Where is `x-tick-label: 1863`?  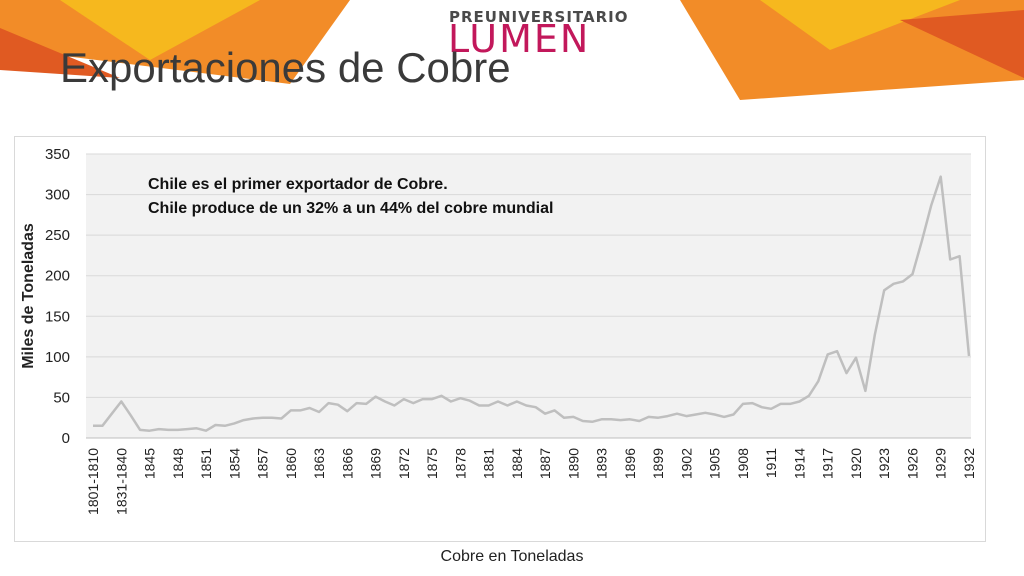 x-tick-label: 1863 is located at coordinates (319, 463).